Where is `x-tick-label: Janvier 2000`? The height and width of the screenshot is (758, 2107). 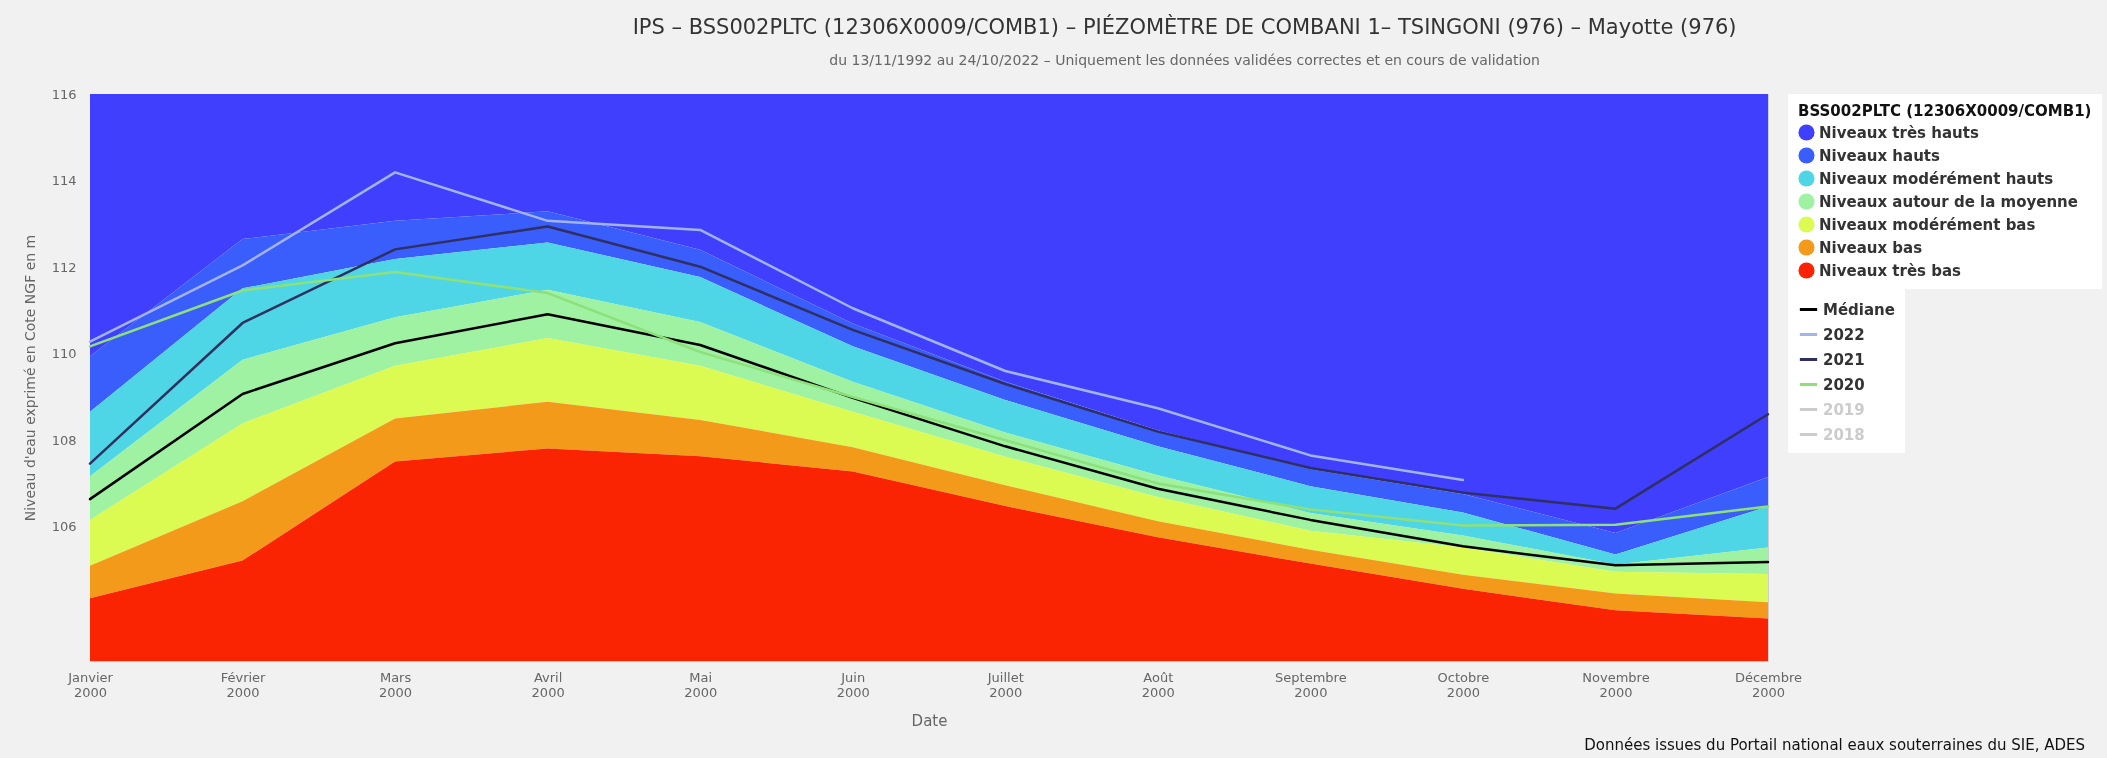
x-tick-label: Janvier 2000 is located at coordinates (90, 684).